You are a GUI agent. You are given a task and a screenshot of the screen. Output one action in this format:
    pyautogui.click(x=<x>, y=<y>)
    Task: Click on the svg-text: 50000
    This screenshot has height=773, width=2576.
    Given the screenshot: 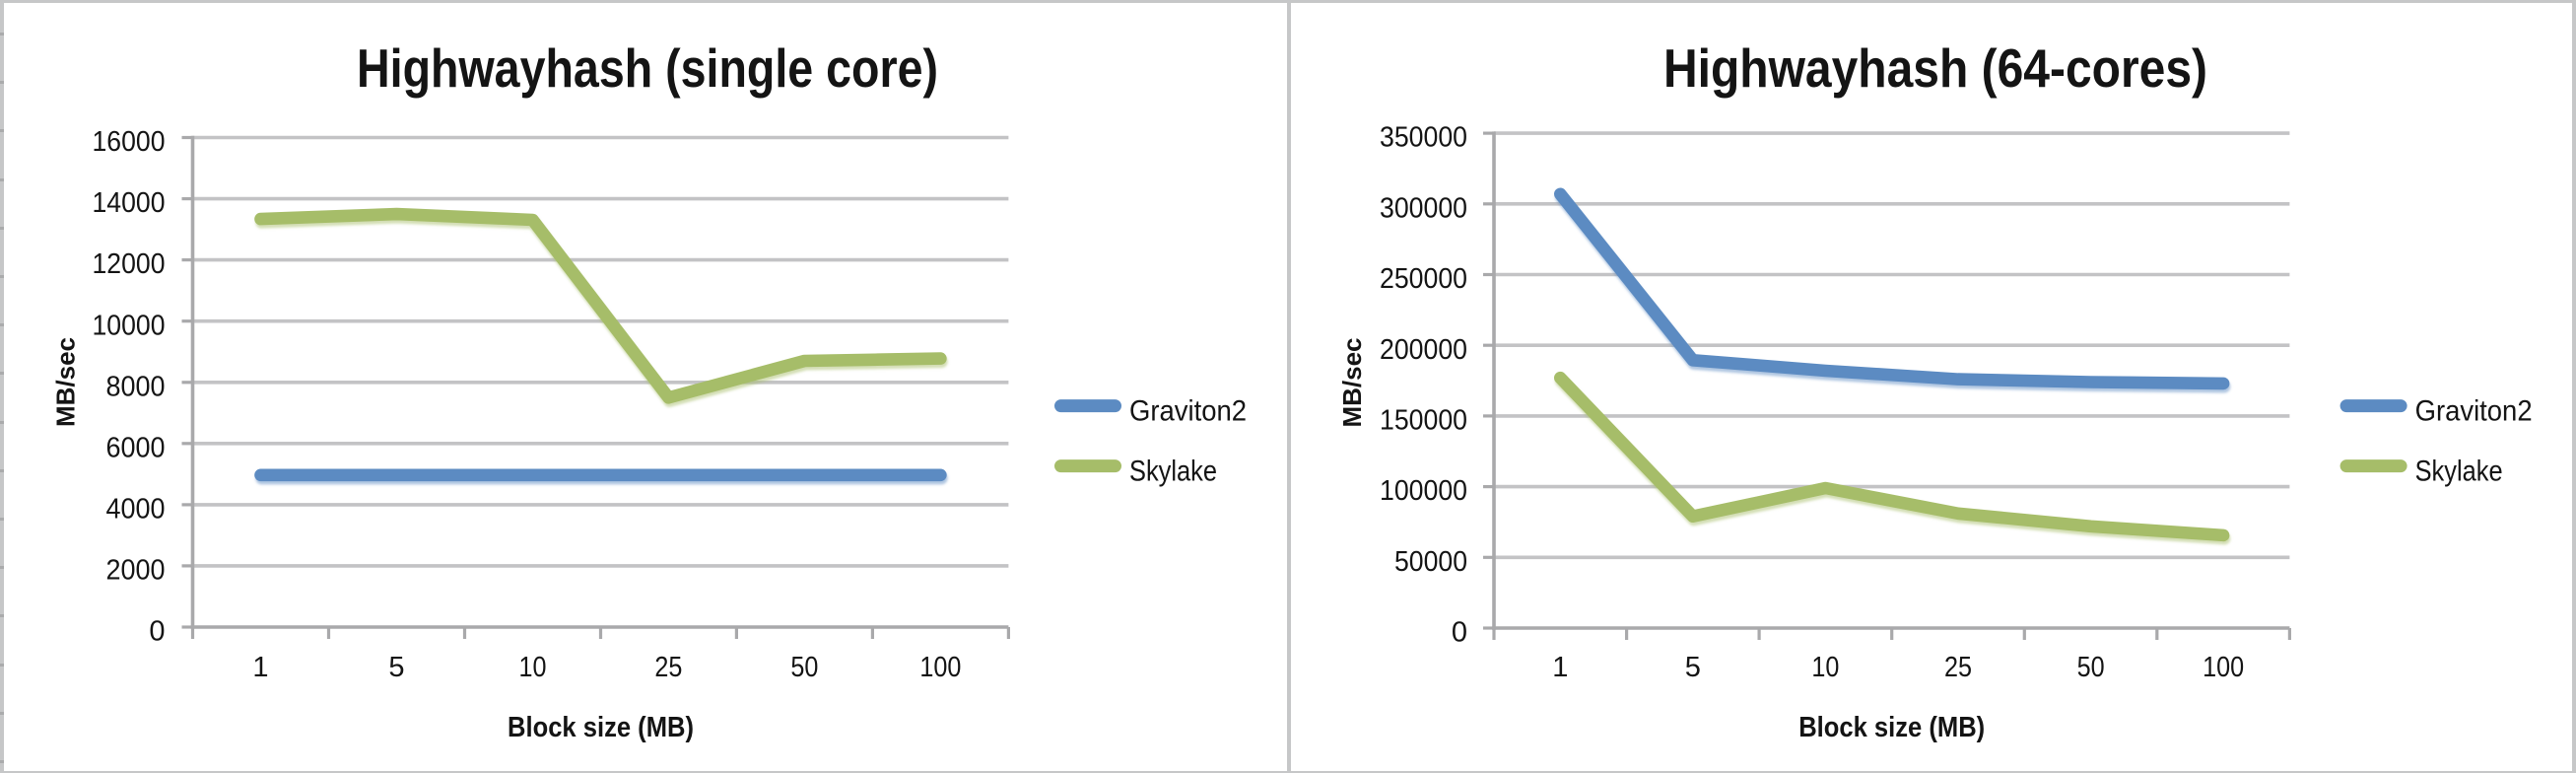 What is the action you would take?
    pyautogui.click(x=1430, y=562)
    